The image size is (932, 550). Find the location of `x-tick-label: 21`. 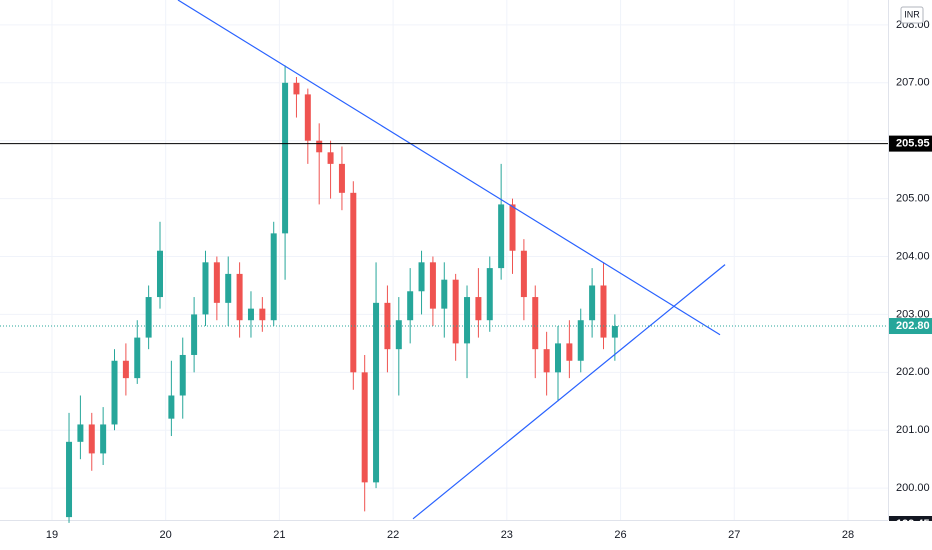

x-tick-label: 21 is located at coordinates (279, 535).